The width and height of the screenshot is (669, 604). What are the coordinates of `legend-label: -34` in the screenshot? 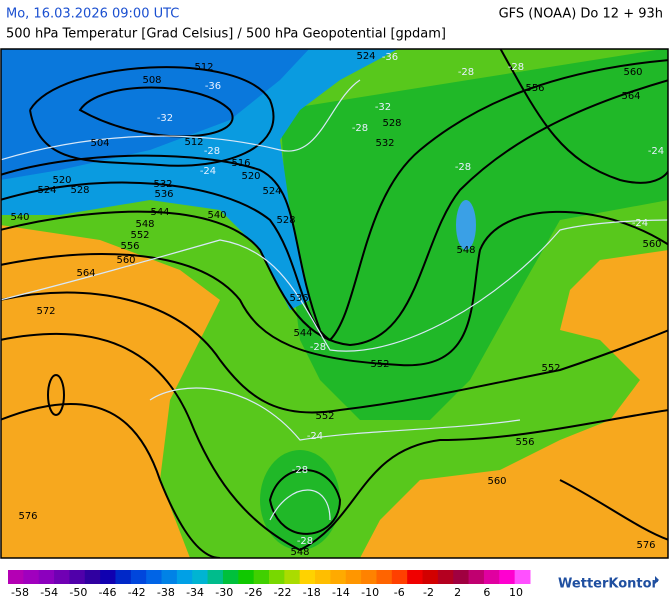 It's located at (195, 592).